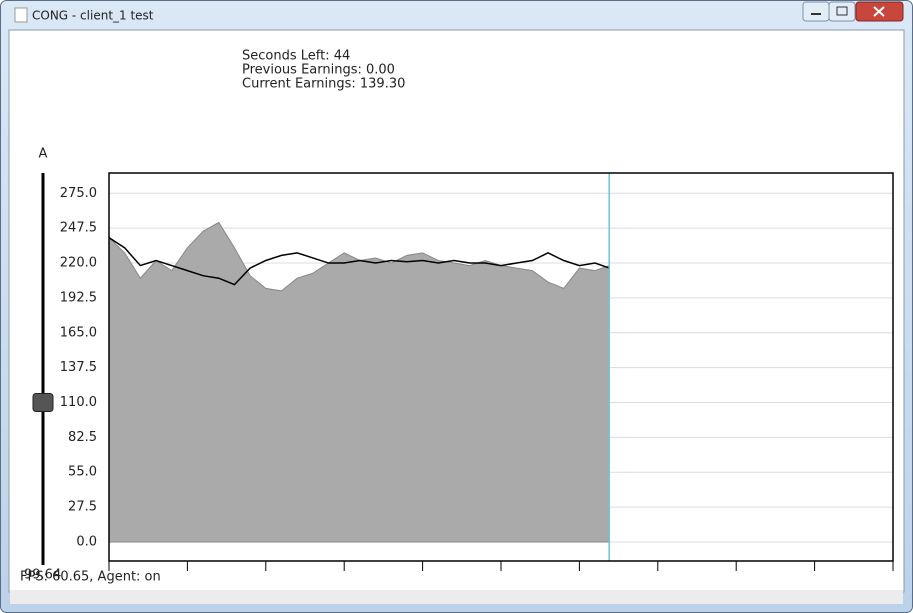 This screenshot has width=913, height=613. Describe the element at coordinates (78, 263) in the screenshot. I see `y-tick-label: 220.0` at that location.